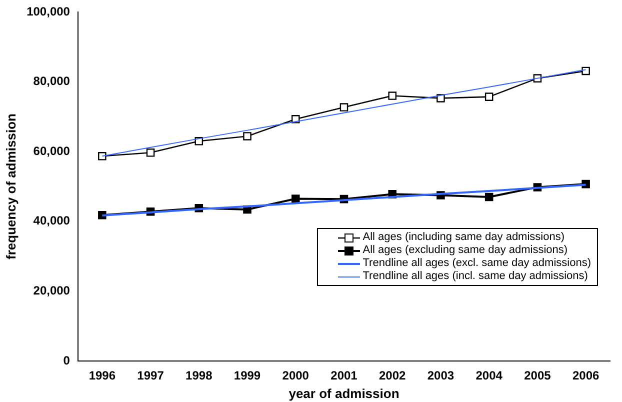 This screenshot has width=622, height=402. I want to click on x-tick-label: 2006, so click(586, 375).